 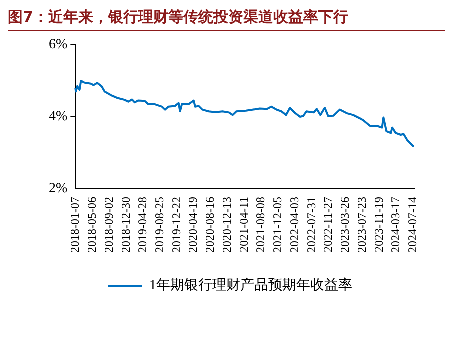 What do you see at coordinates (226, 19) in the screenshot?
I see `chart-title: 图7：近年来，银行理财等传统投资渠道收益率下行` at bounding box center [226, 19].